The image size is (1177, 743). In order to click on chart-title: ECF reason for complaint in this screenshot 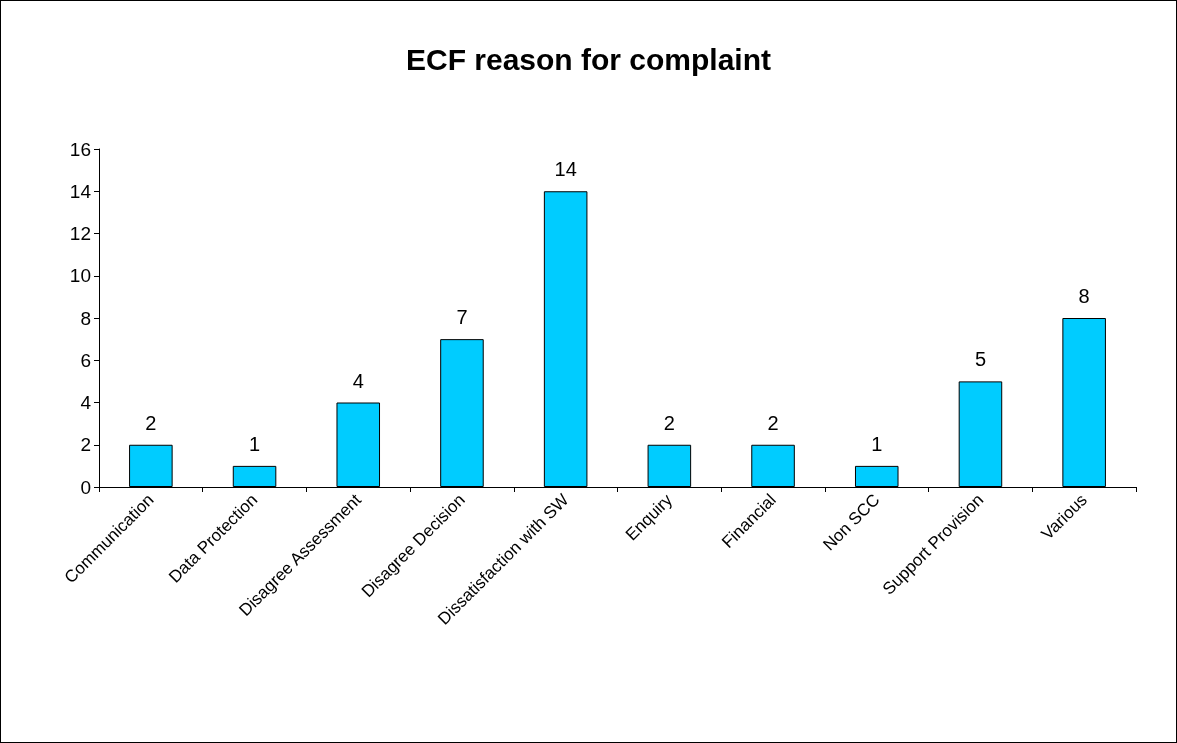, I will do `click(588, 59)`.